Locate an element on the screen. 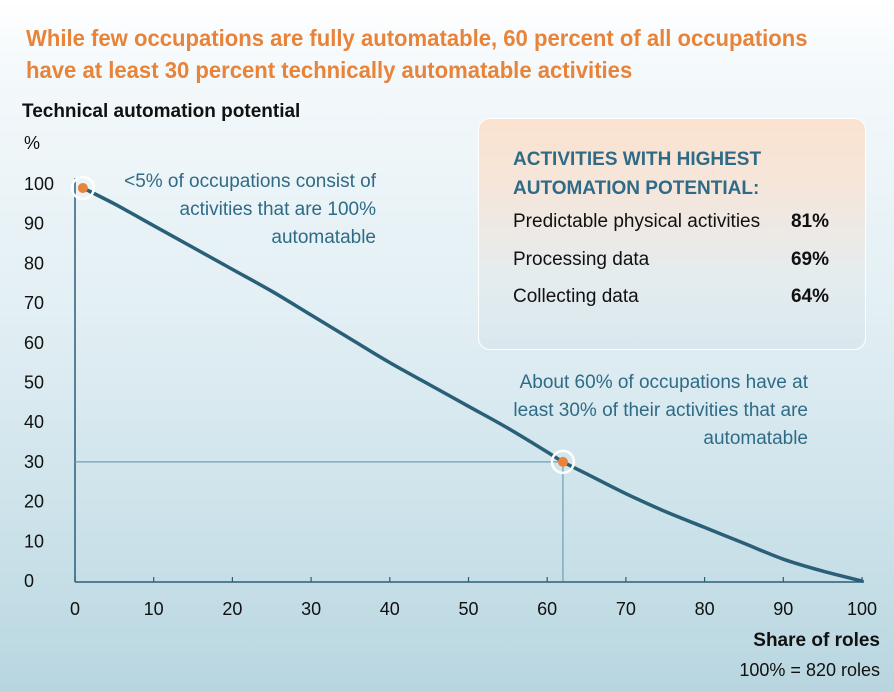 Image resolution: width=894 pixels, height=692 pixels. x-tick-label: 0 is located at coordinates (75, 609).